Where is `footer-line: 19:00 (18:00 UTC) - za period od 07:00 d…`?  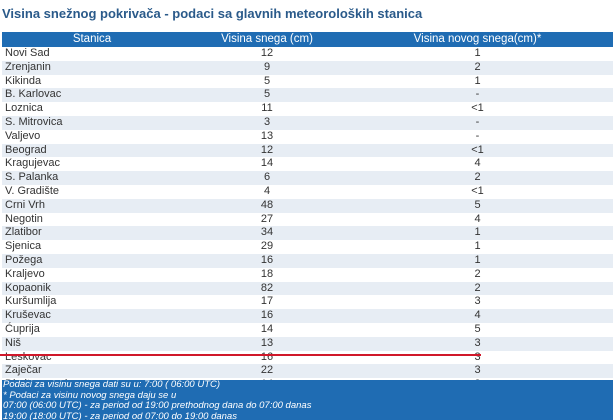 footer-line: 19:00 (18:00 UTC) - za period od 07:00 d… is located at coordinates (120, 415).